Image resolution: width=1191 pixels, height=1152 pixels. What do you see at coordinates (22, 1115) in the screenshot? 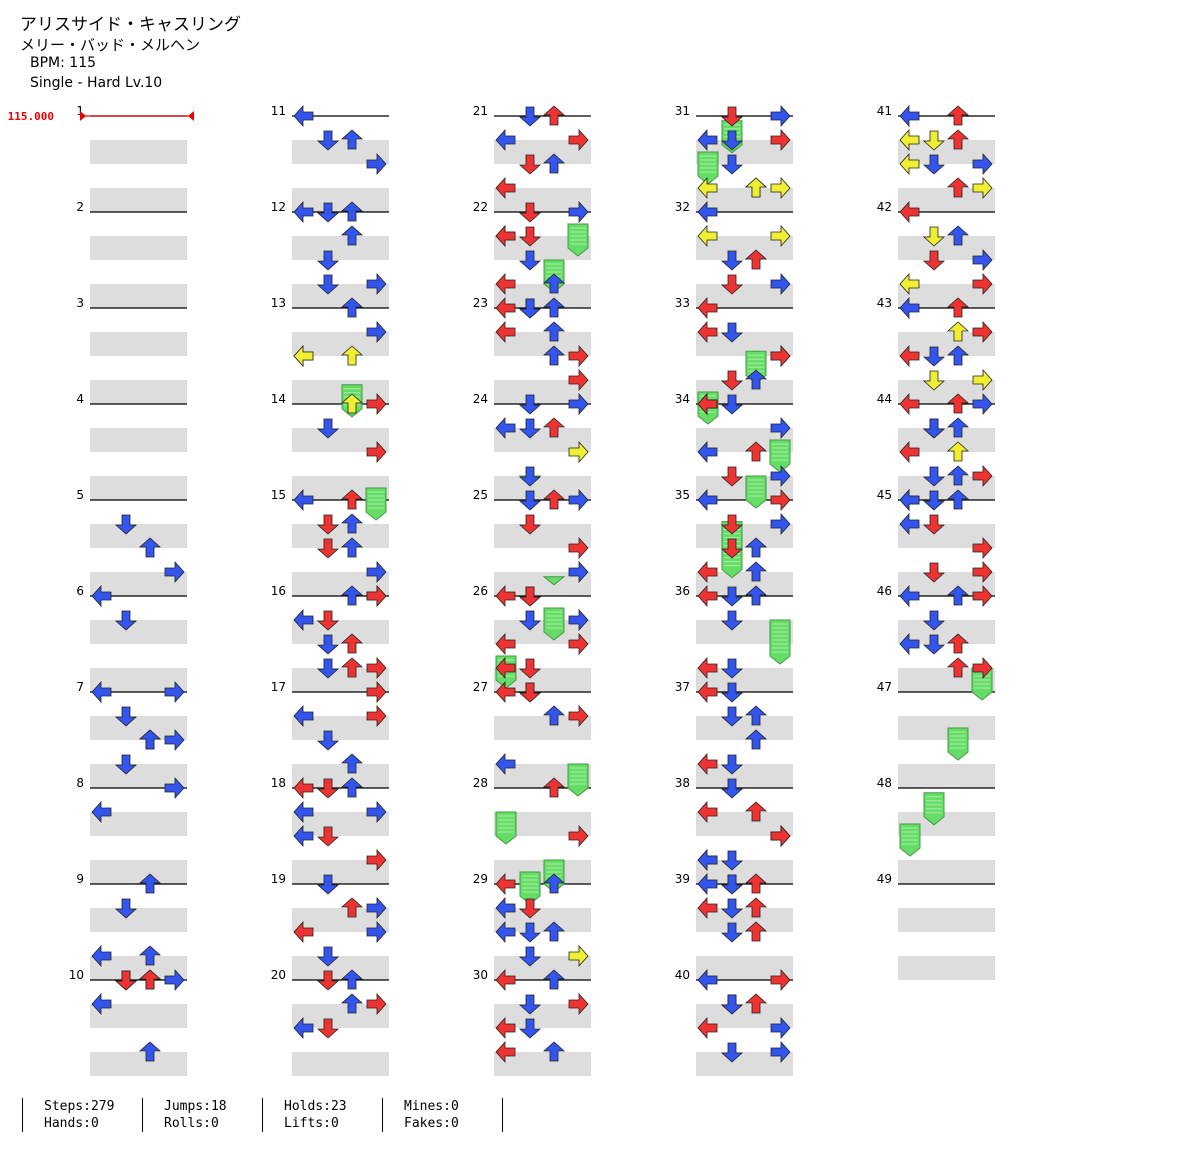
I see `stats-divider` at bounding box center [22, 1115].